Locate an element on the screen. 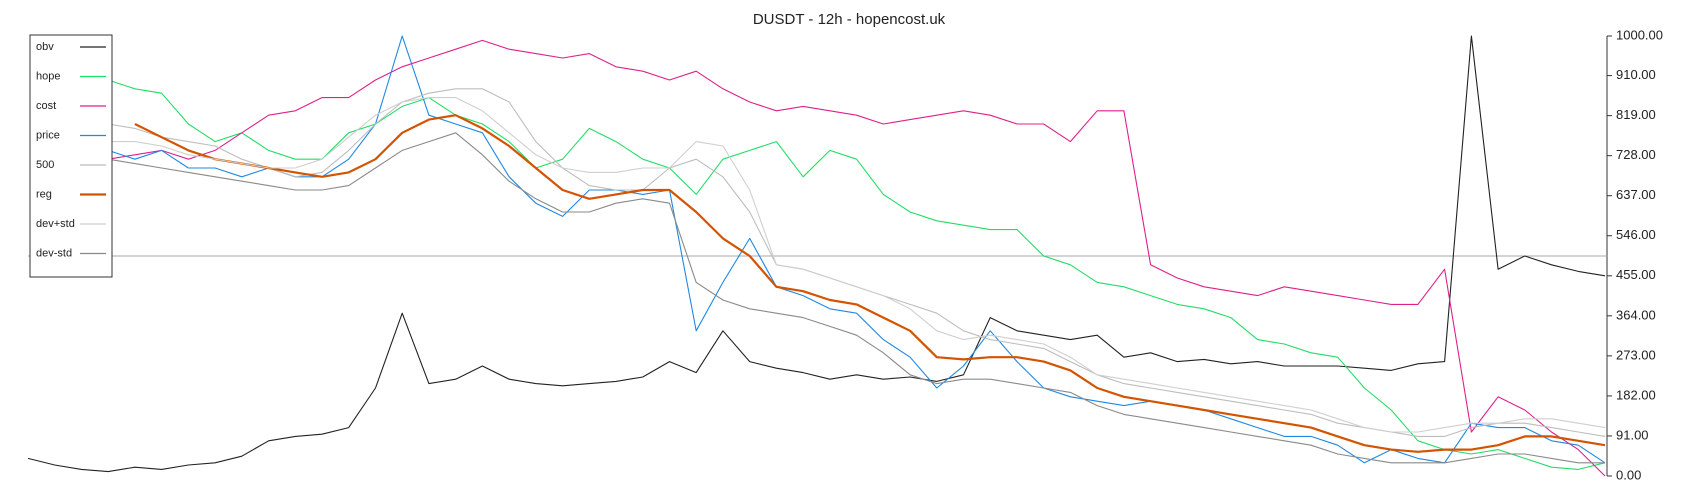 The height and width of the screenshot is (500, 1700). y-tick-label: 637.00 is located at coordinates (1636, 194).